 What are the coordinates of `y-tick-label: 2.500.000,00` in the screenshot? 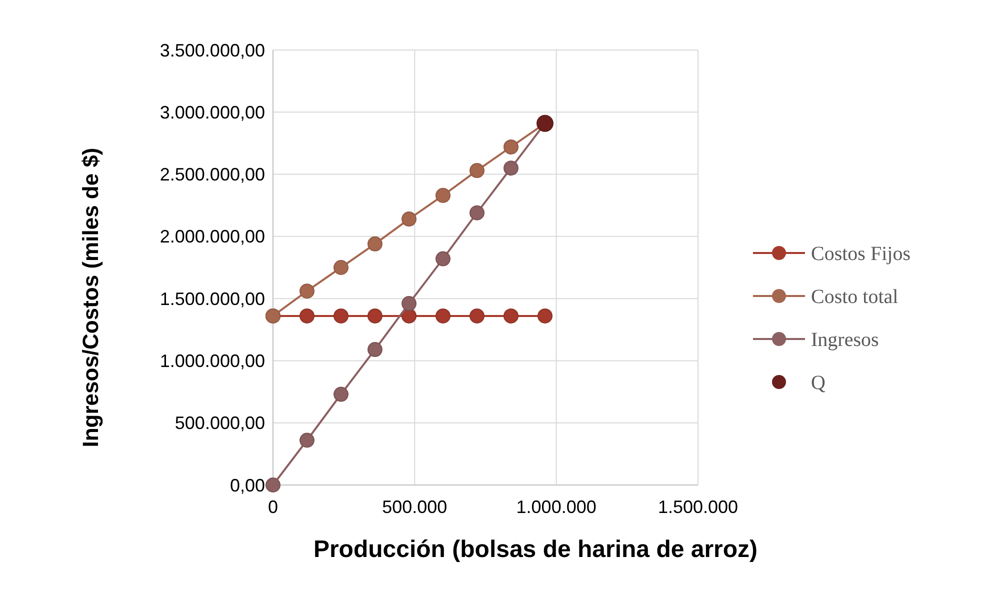 It's located at (212, 174).